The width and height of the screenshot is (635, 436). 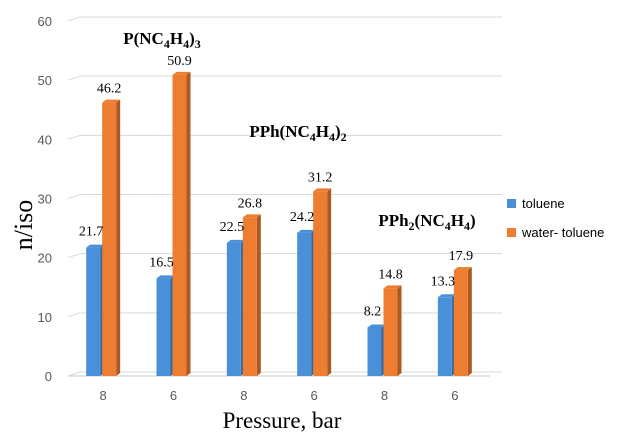 What do you see at coordinates (392, 330) in the screenshot?
I see `bar-water--toluene-4` at bounding box center [392, 330].